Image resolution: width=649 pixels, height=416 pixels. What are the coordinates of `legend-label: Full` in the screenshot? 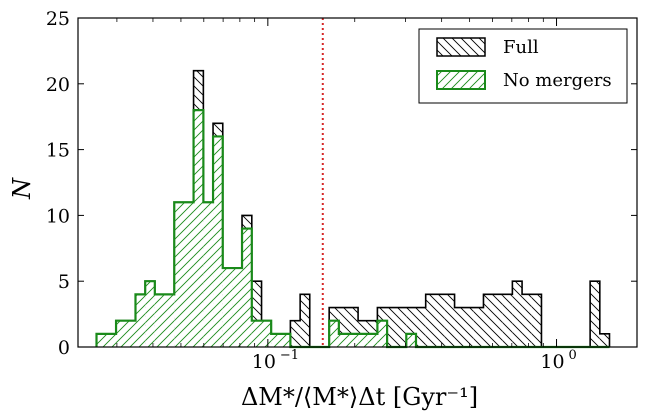 It's located at (521, 47).